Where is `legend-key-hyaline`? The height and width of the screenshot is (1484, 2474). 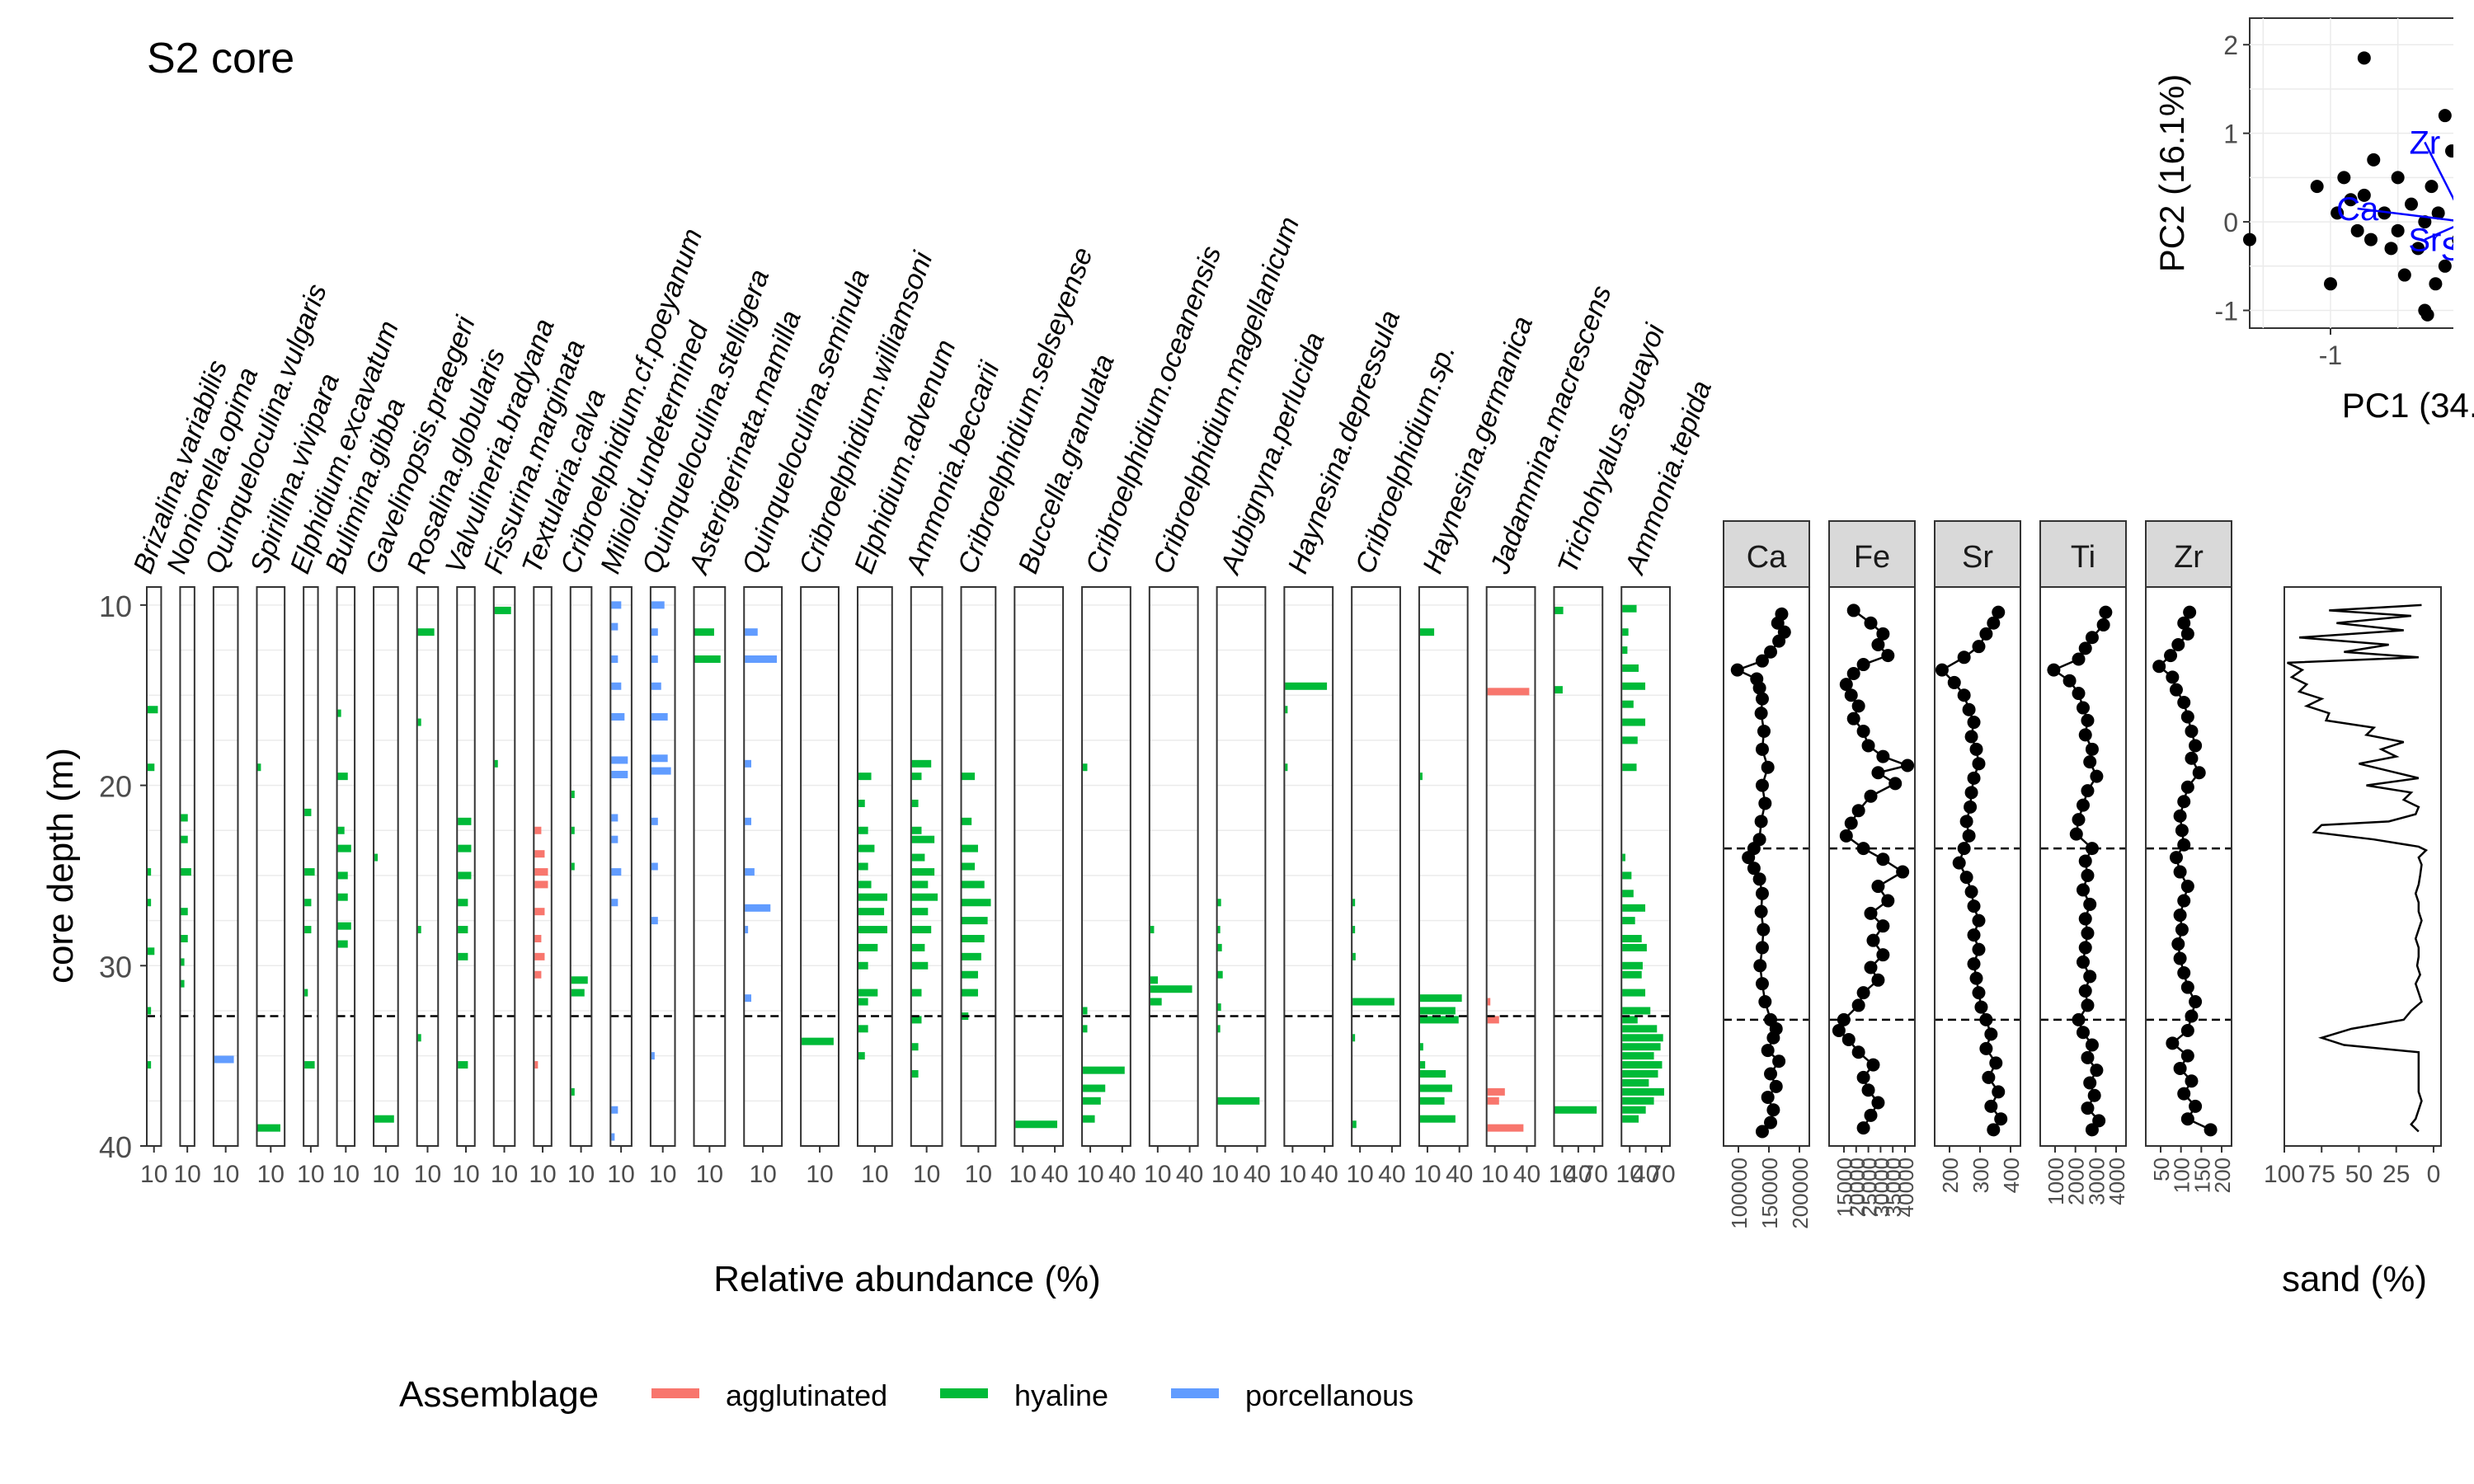
legend-key-hyaline is located at coordinates (964, 1393).